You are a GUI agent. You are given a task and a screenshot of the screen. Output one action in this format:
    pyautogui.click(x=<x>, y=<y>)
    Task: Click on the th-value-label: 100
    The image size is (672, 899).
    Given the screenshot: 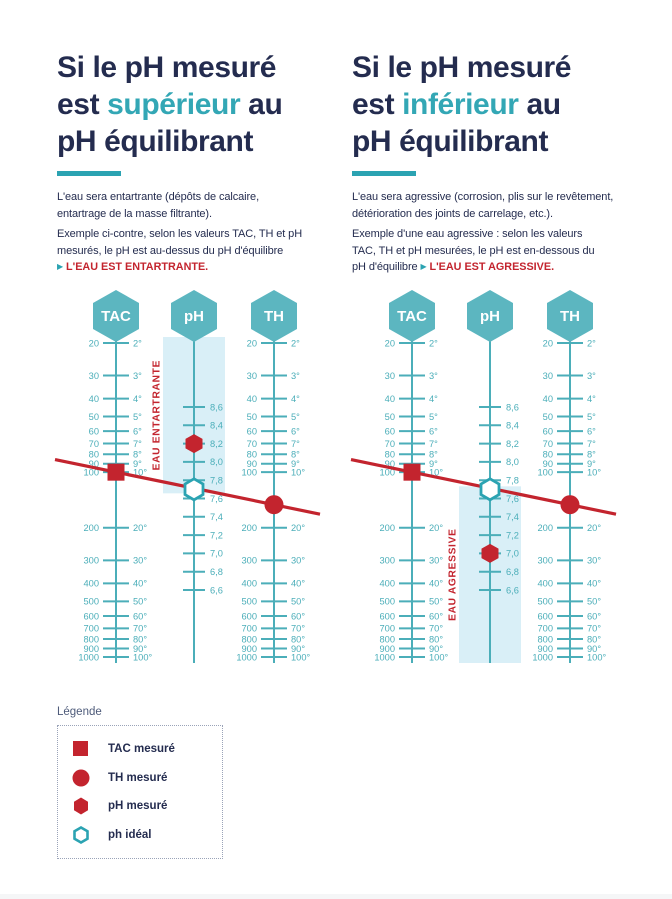 What is the action you would take?
    pyautogui.click(x=545, y=472)
    